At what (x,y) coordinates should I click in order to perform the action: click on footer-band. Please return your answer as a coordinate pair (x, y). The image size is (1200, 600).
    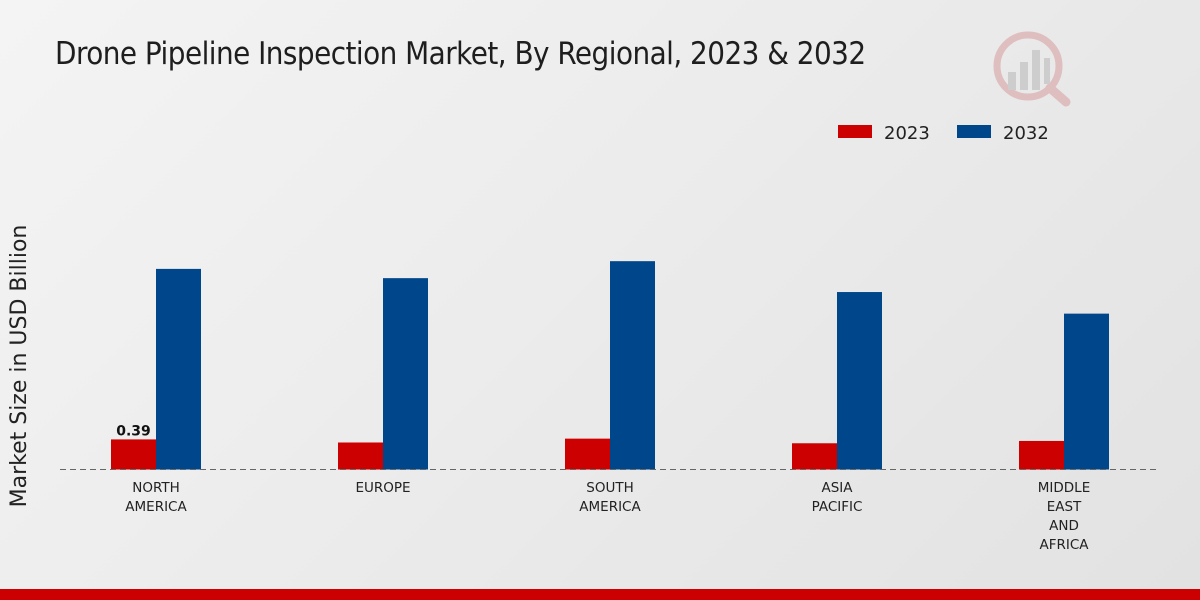
    Looking at the image, I should click on (600, 594).